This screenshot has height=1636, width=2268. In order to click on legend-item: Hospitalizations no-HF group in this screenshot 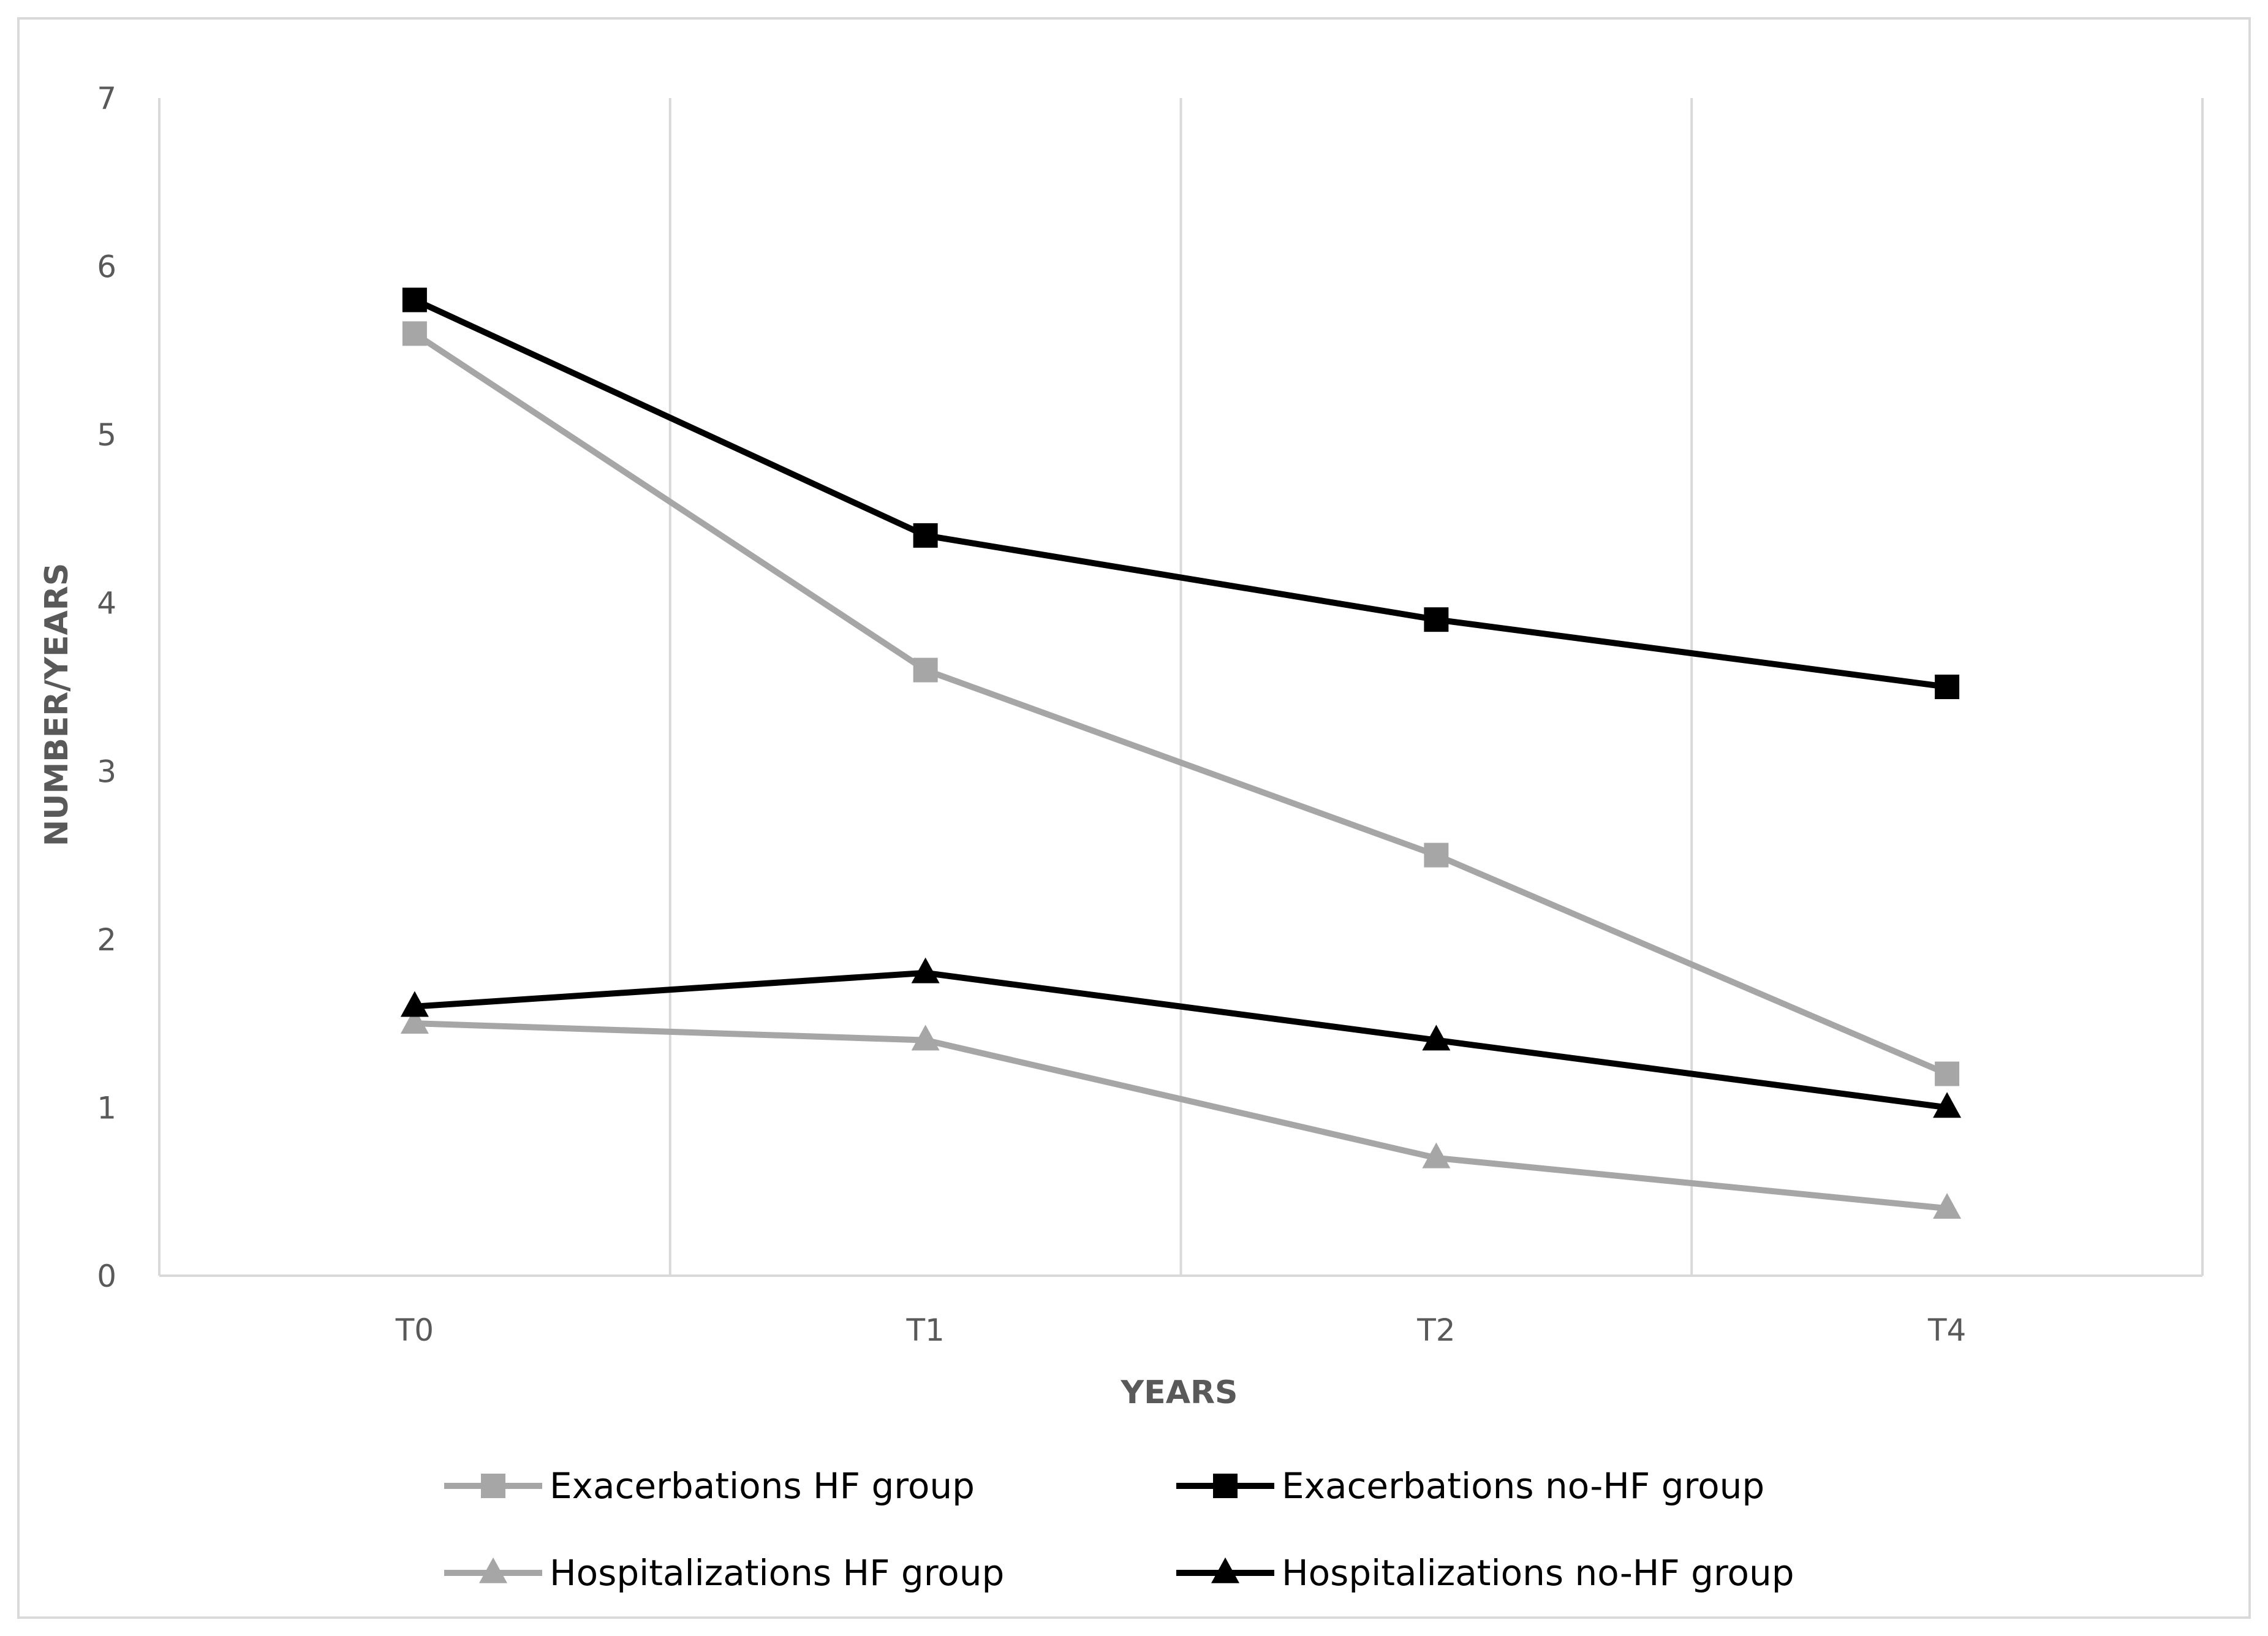, I will do `click(1485, 1573)`.